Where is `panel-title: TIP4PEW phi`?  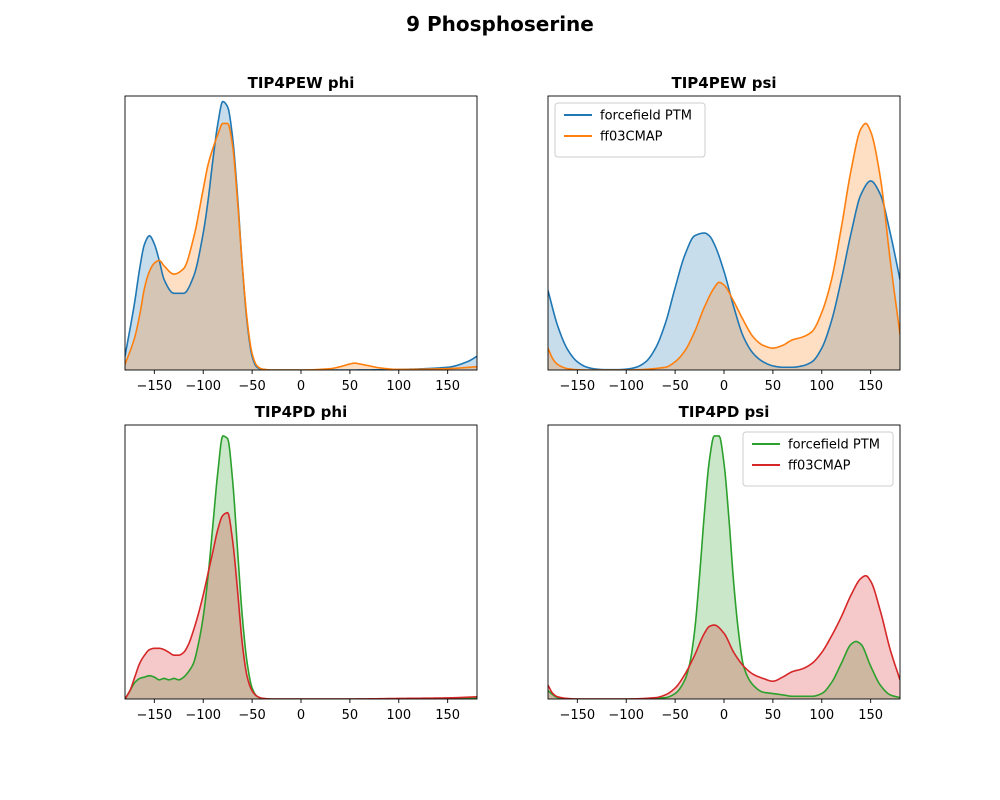 panel-title: TIP4PEW phi is located at coordinates (301, 83).